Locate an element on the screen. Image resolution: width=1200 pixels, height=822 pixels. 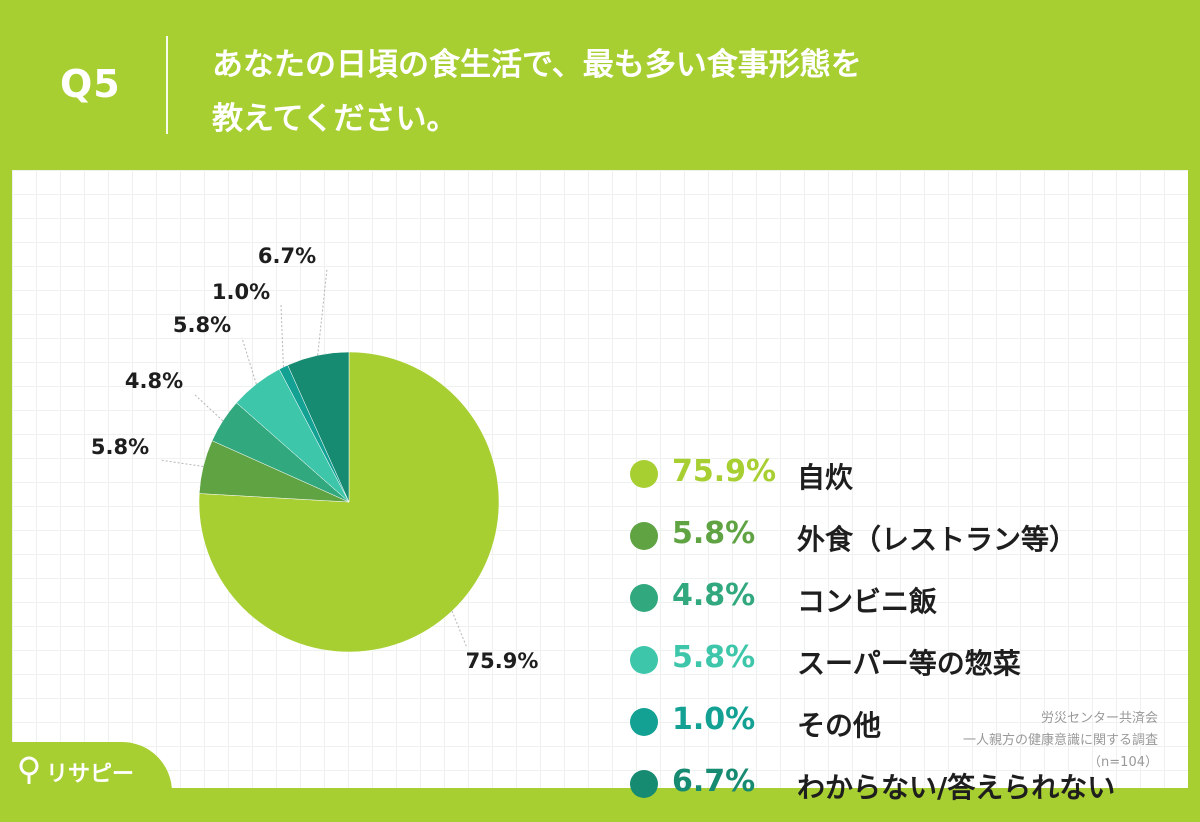
source-org: 労災センター共済会 is located at coordinates (1099, 718).